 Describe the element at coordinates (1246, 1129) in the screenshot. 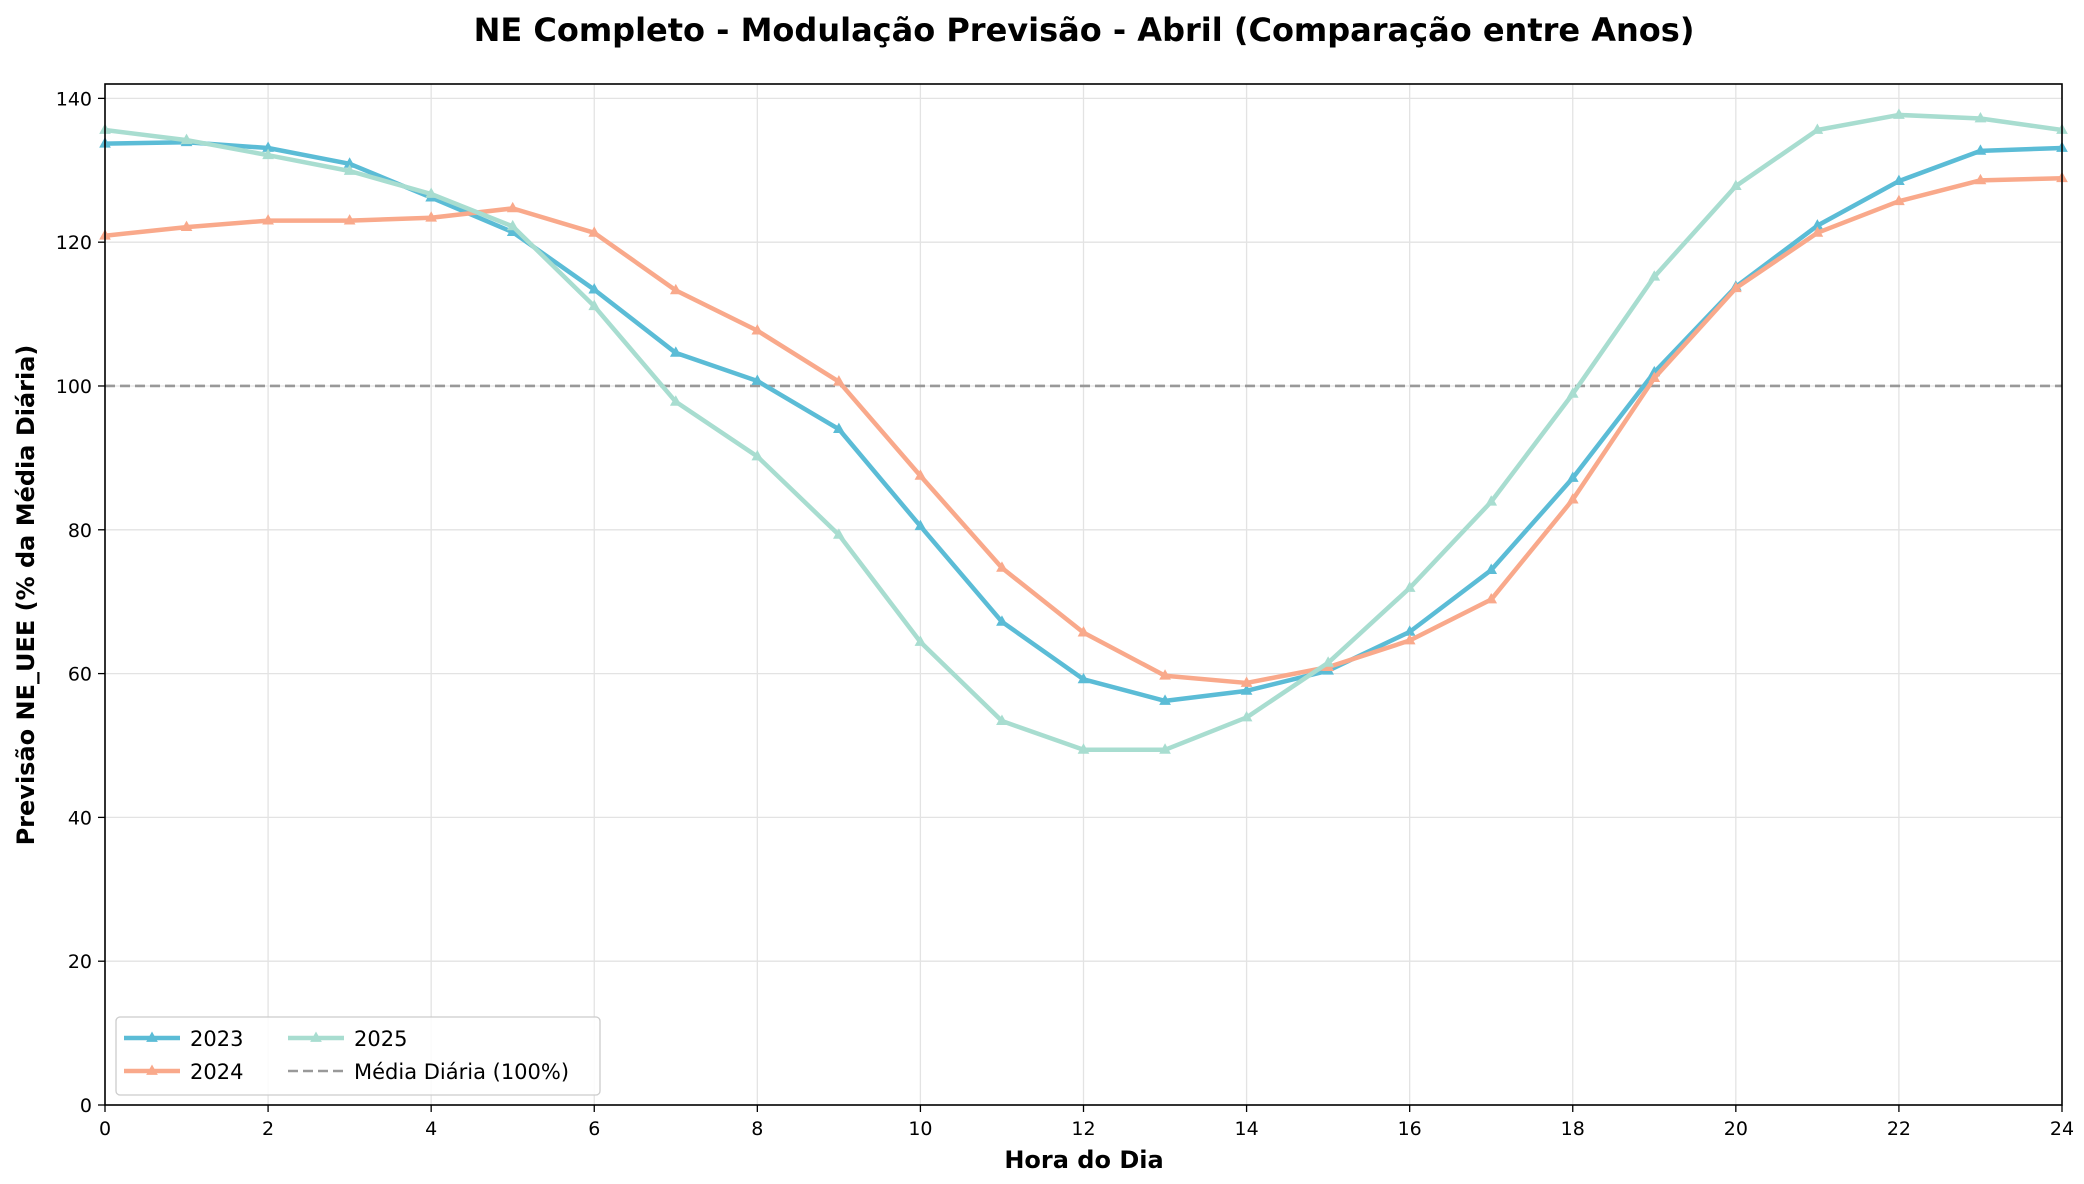

I see `x-tick-label: 14` at that location.